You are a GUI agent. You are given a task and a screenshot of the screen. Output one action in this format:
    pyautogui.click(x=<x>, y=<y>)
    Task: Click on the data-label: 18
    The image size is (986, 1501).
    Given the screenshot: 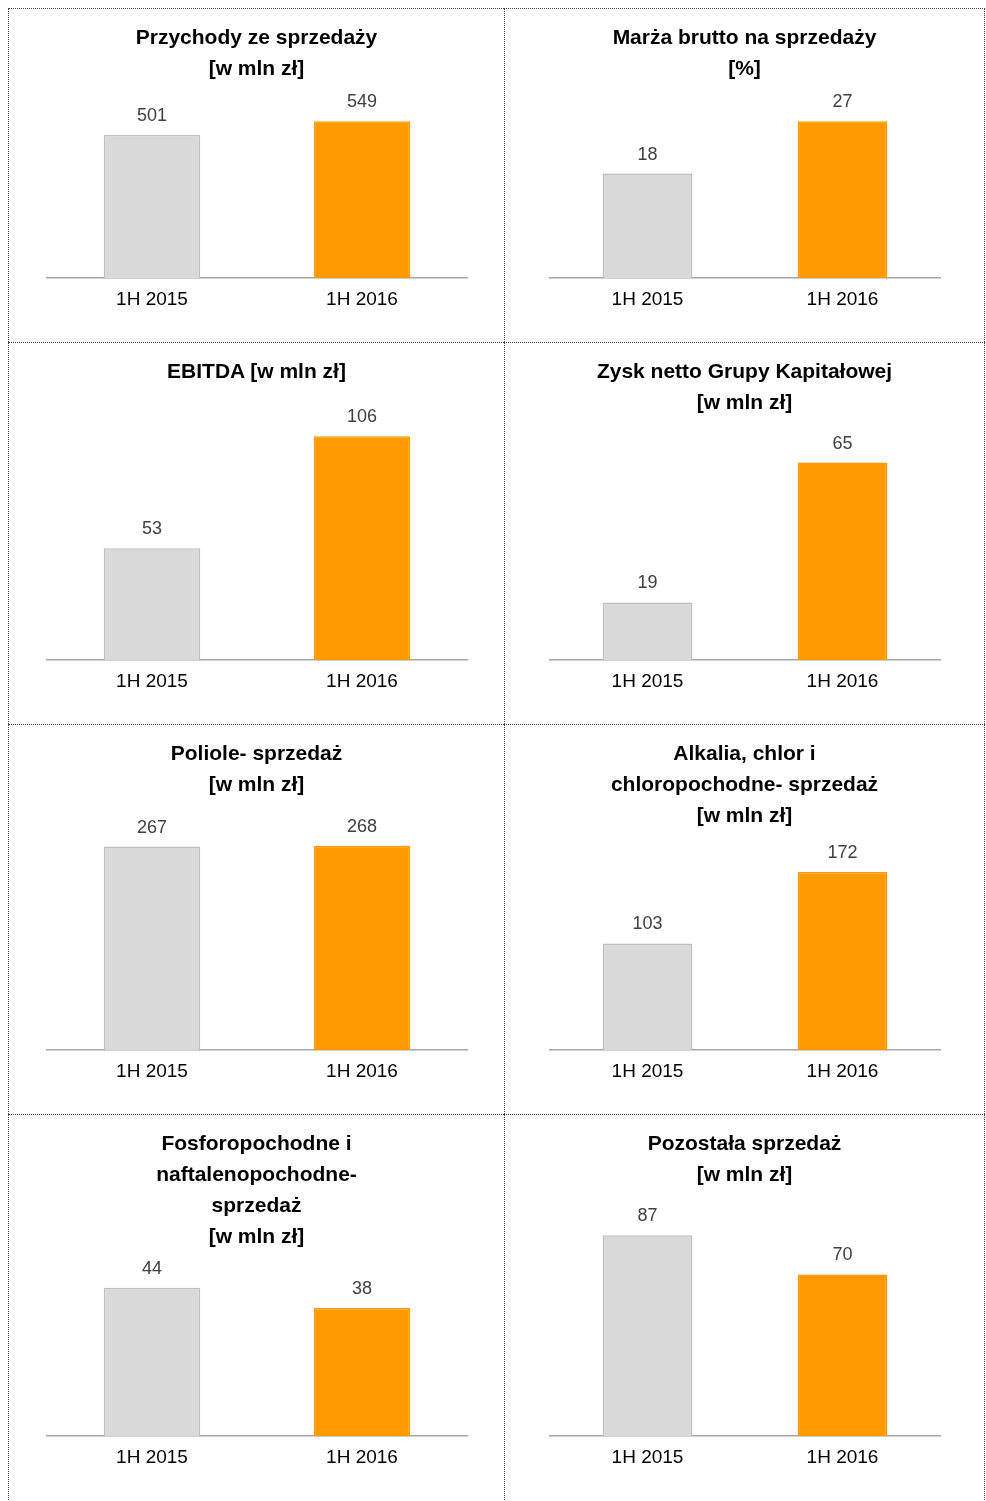 What is the action you would take?
    pyautogui.click(x=647, y=153)
    